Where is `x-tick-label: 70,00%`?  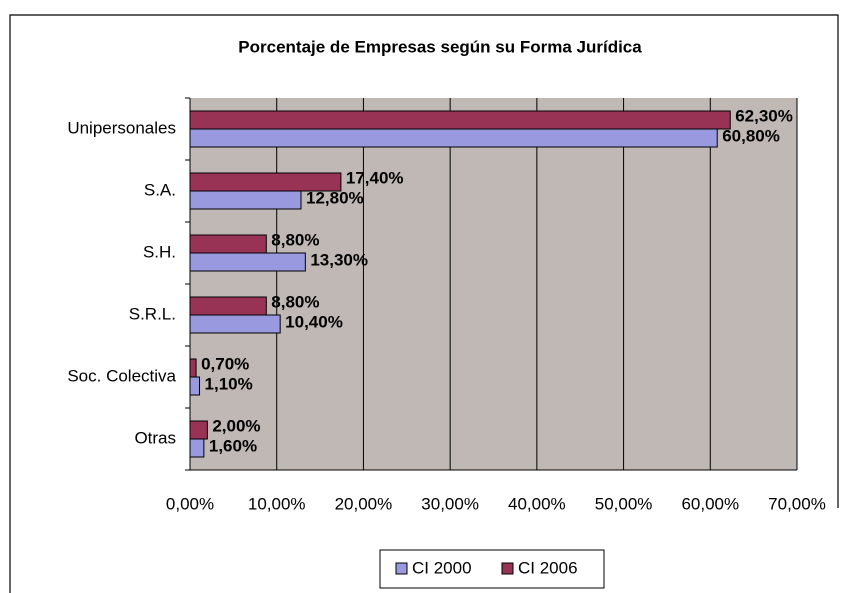 x-tick-label: 70,00% is located at coordinates (797, 503).